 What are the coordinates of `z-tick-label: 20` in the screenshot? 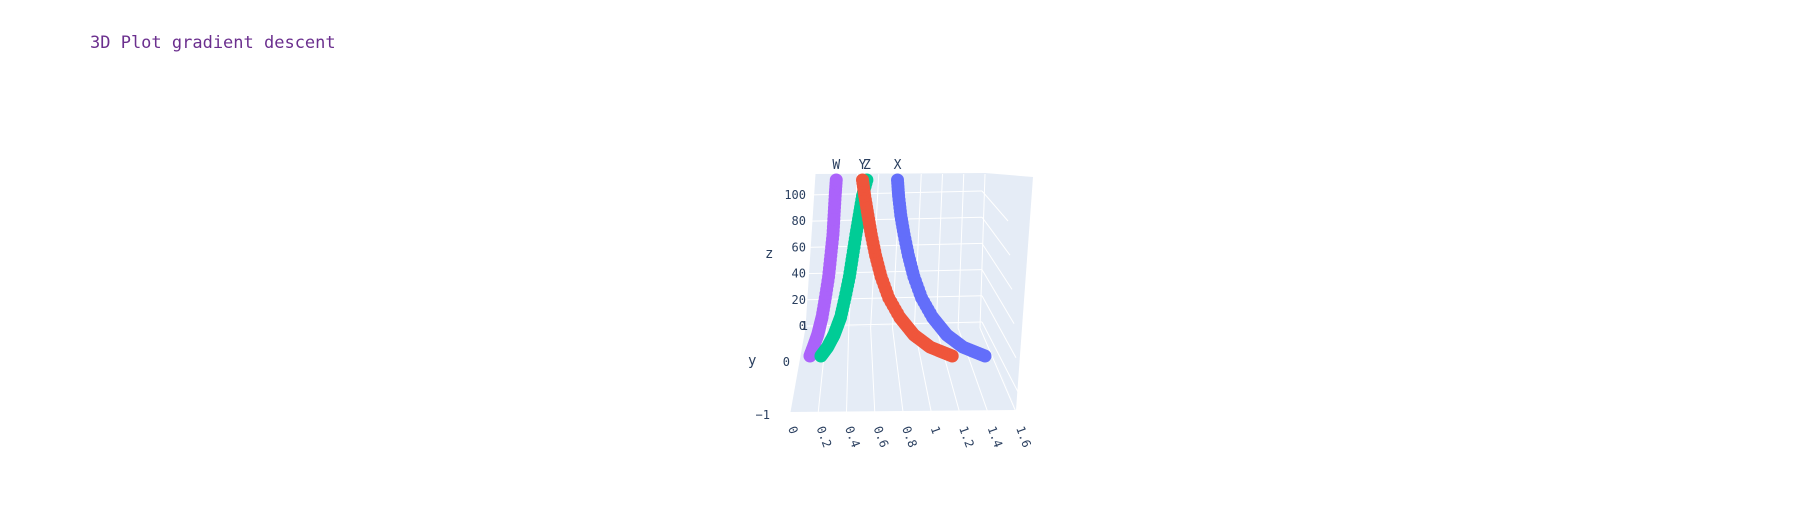 It's located at (799, 300).